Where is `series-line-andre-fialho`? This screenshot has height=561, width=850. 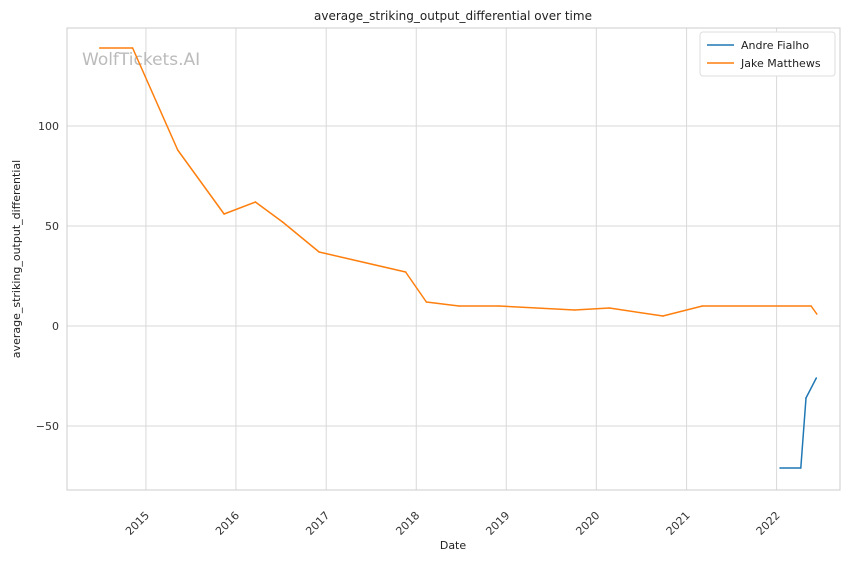
series-line-andre-fialho is located at coordinates (798, 423).